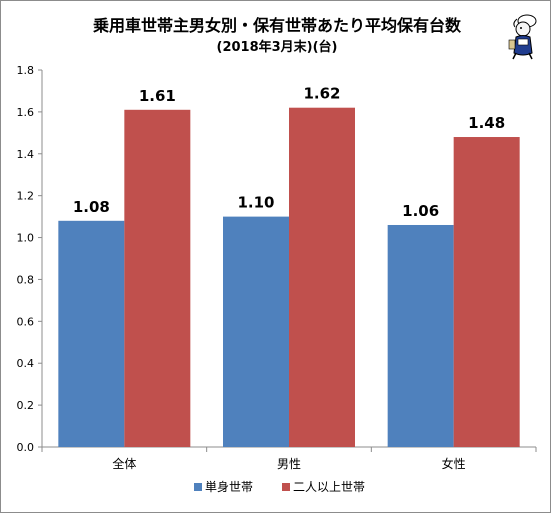  What do you see at coordinates (329, 487) in the screenshot?
I see `legend-label: 二人以上世帯` at bounding box center [329, 487].